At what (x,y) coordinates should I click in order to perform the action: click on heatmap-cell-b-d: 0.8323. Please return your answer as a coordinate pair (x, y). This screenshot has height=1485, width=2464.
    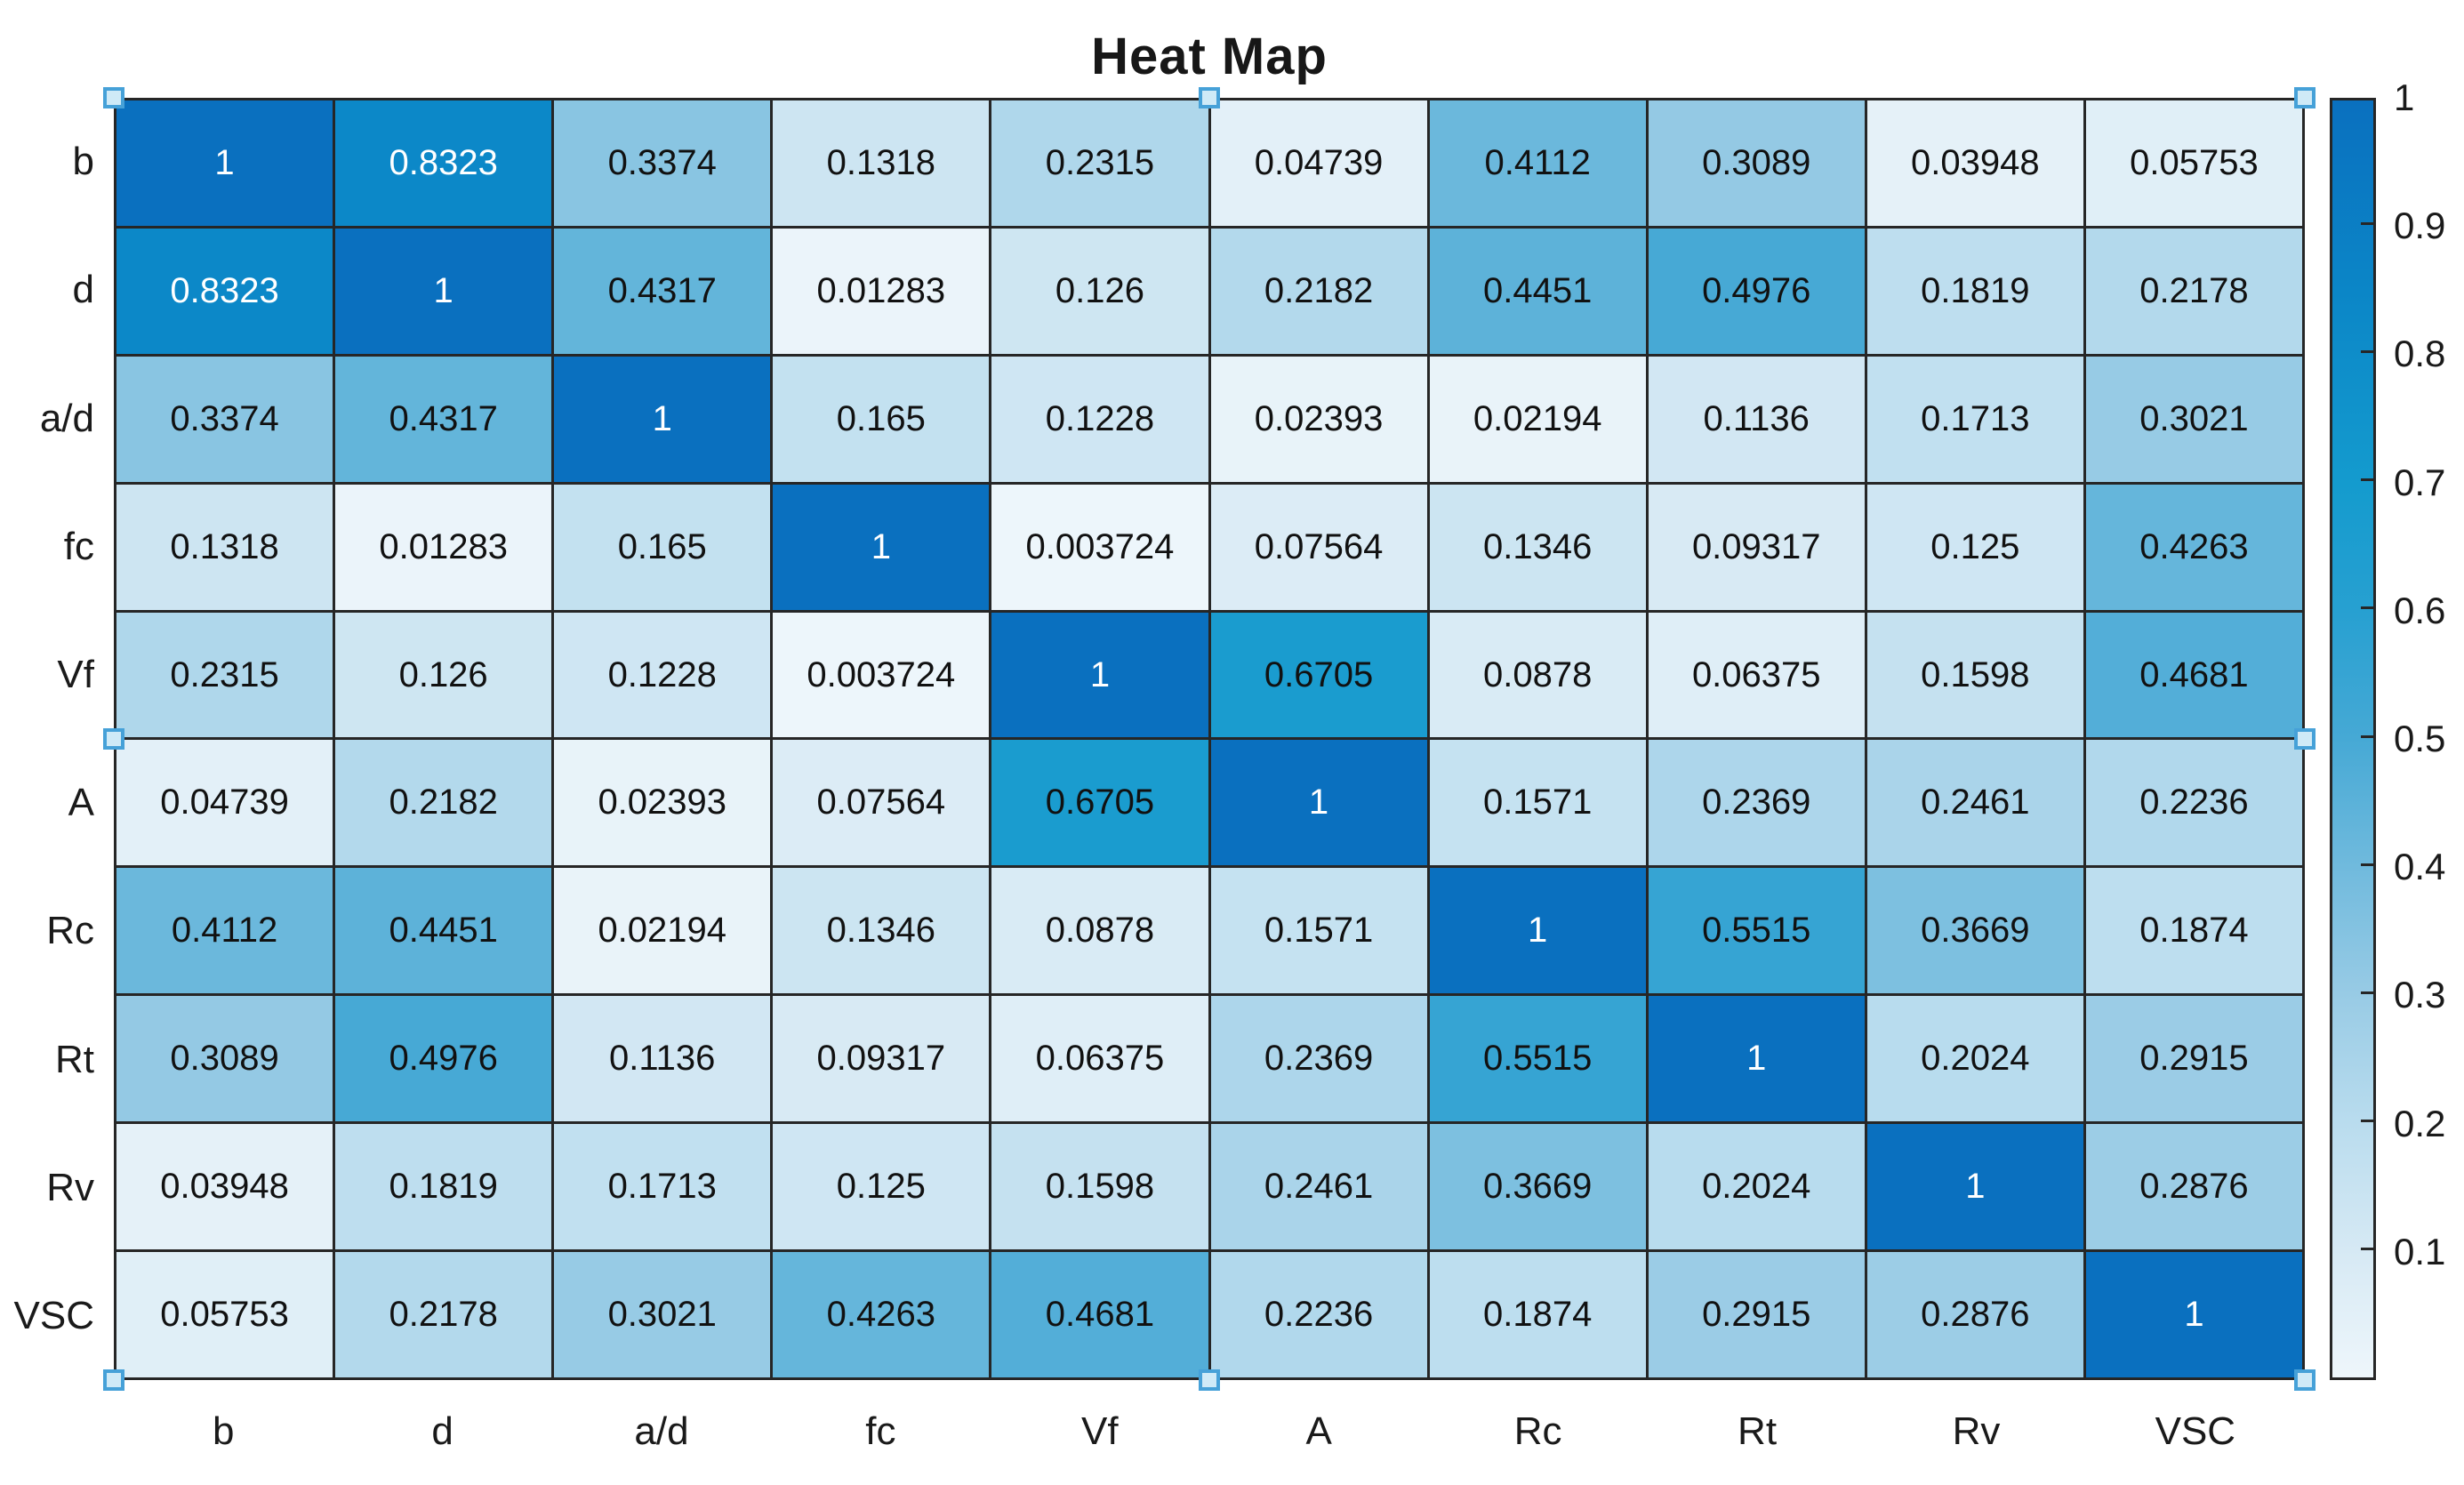
    Looking at the image, I should click on (443, 163).